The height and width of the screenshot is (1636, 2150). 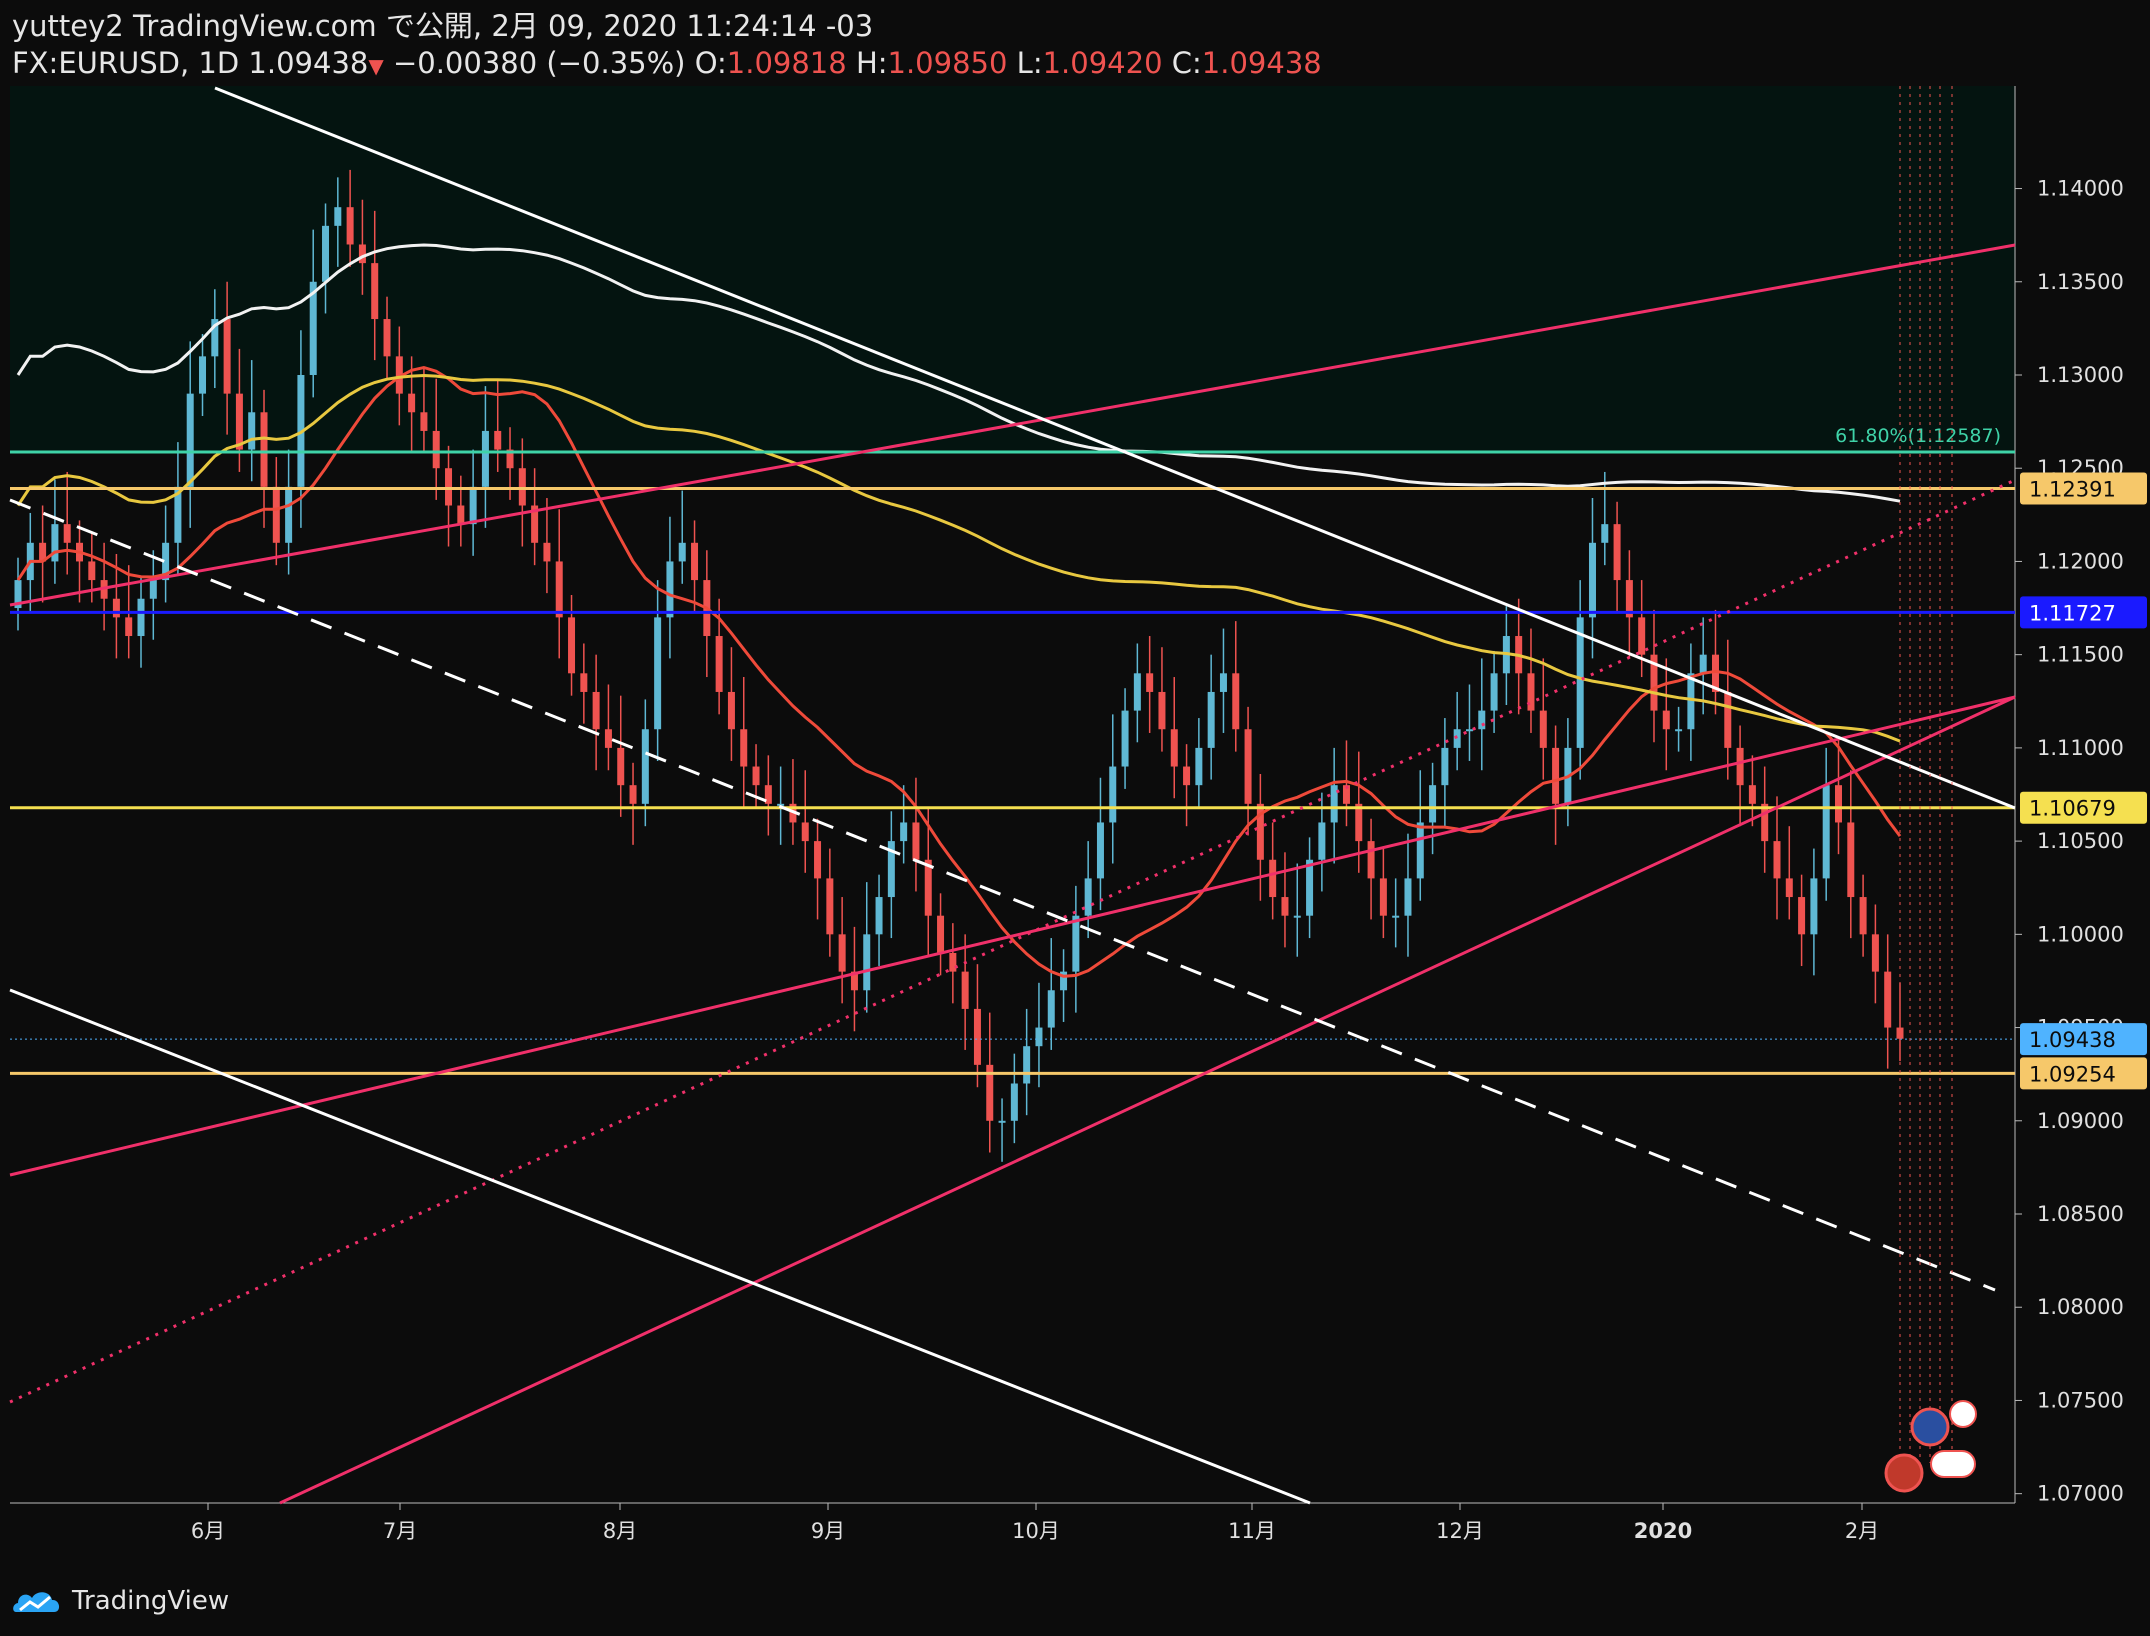 What do you see at coordinates (1904, 1473) in the screenshot?
I see `us-flag-icon` at bounding box center [1904, 1473].